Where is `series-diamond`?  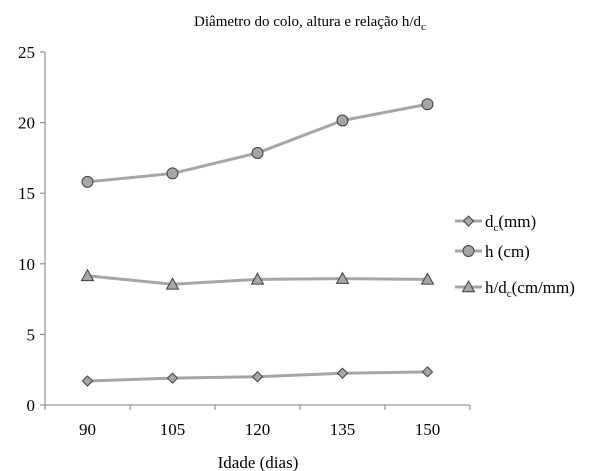
series-diamond is located at coordinates (257, 376).